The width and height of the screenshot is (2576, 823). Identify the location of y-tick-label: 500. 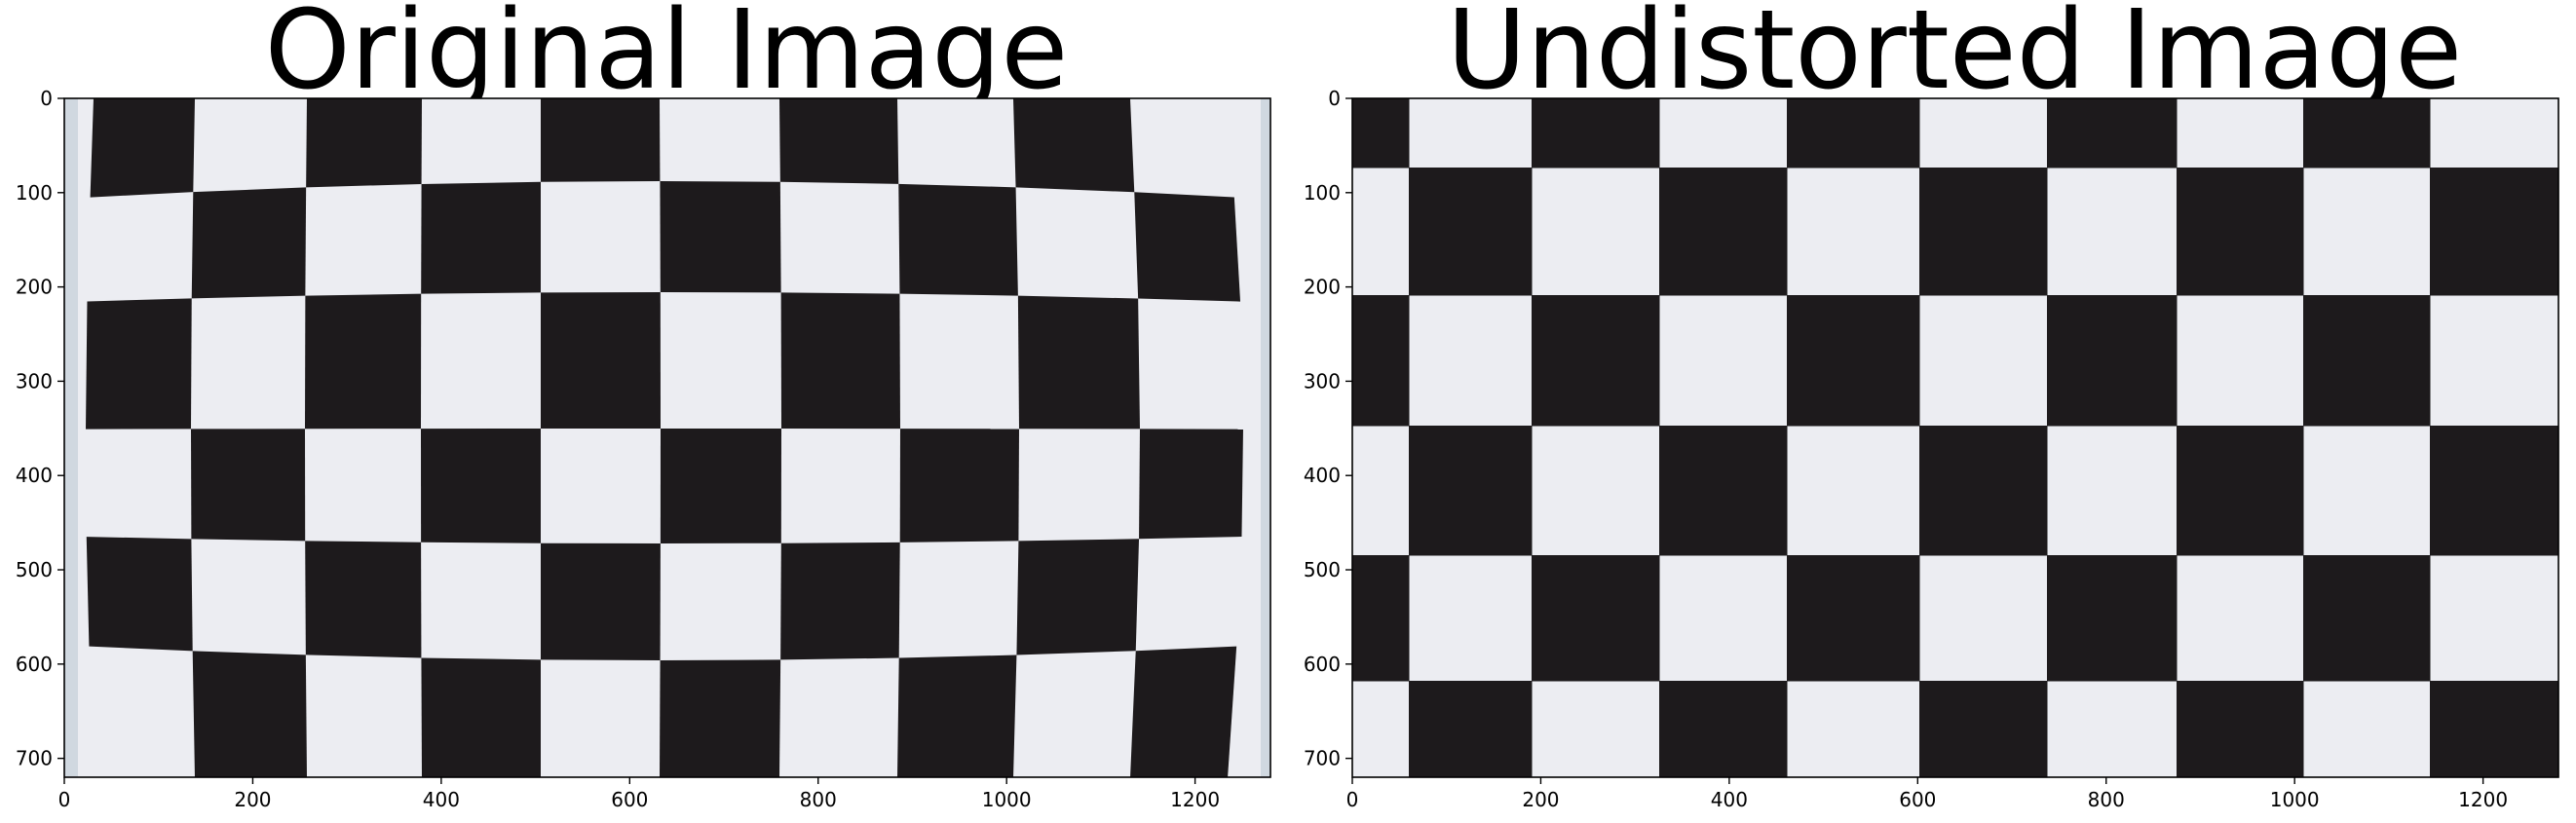
(34, 569).